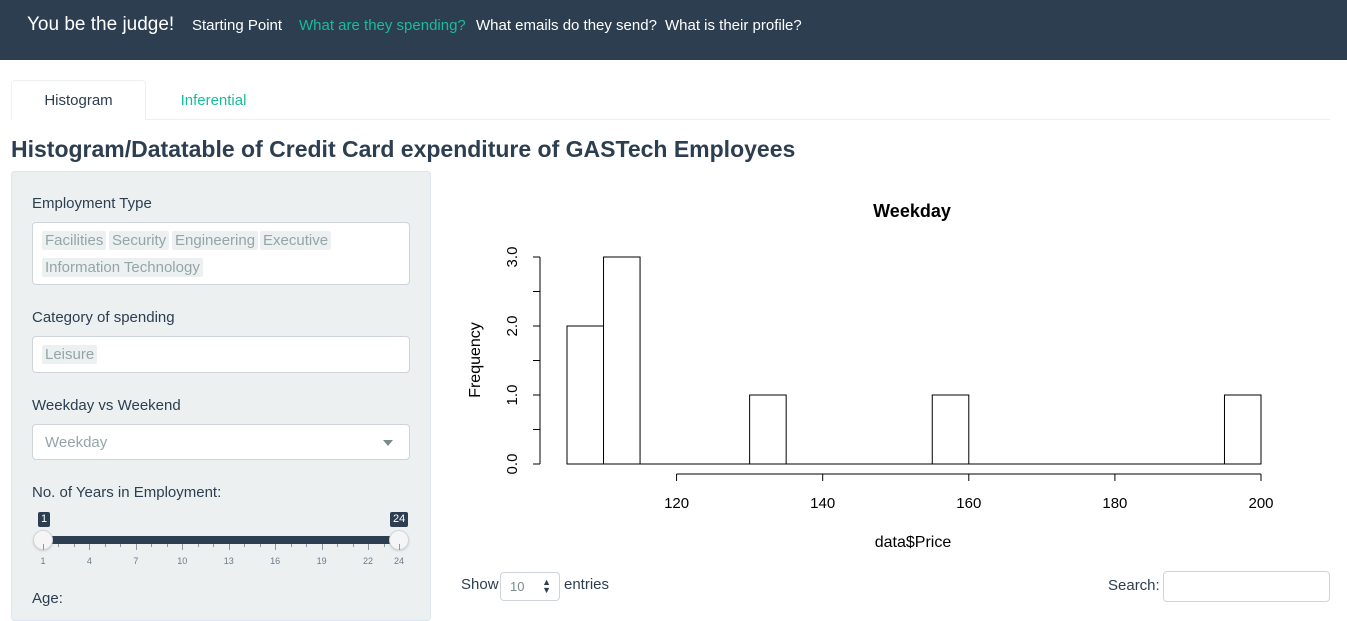 The height and width of the screenshot is (621, 1347). Describe the element at coordinates (566, 25) in the screenshot. I see `nav-emails: What emails do they send?` at that location.